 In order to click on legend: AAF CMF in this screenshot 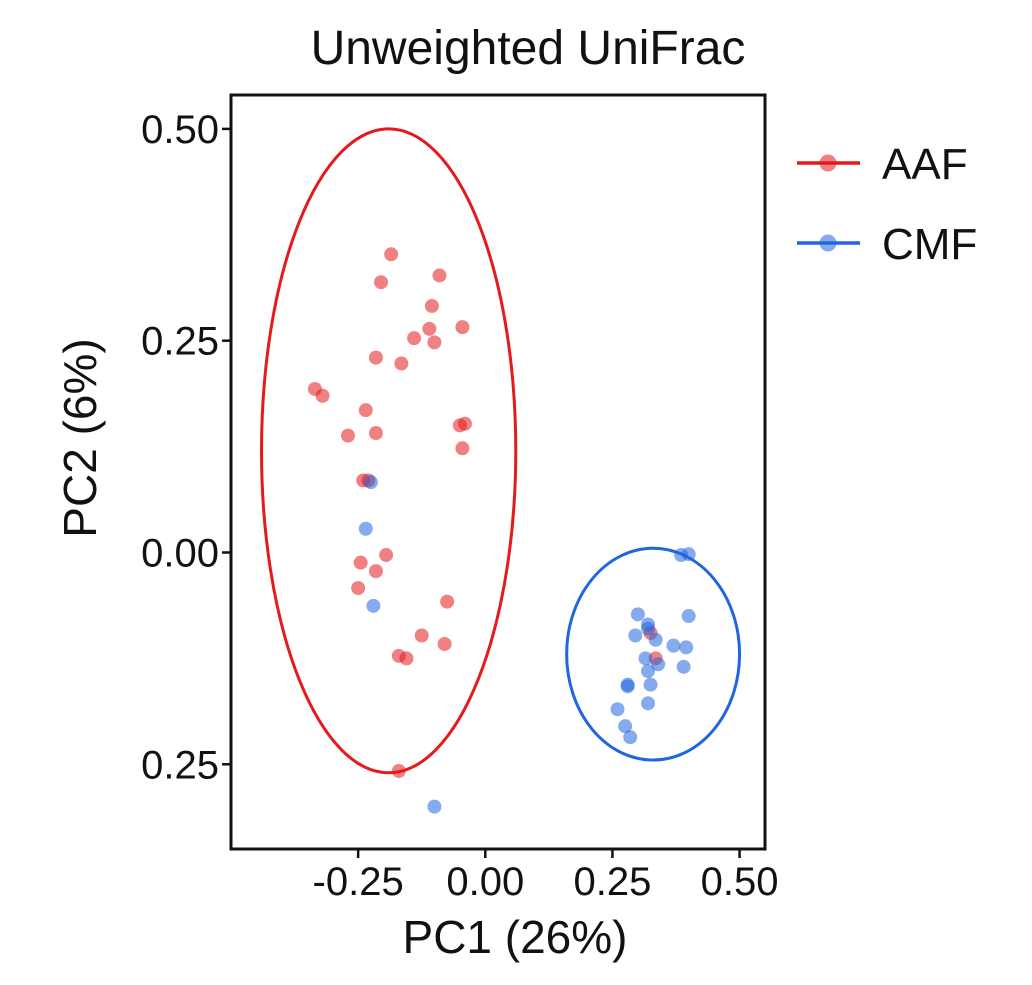, I will do `click(887, 204)`.